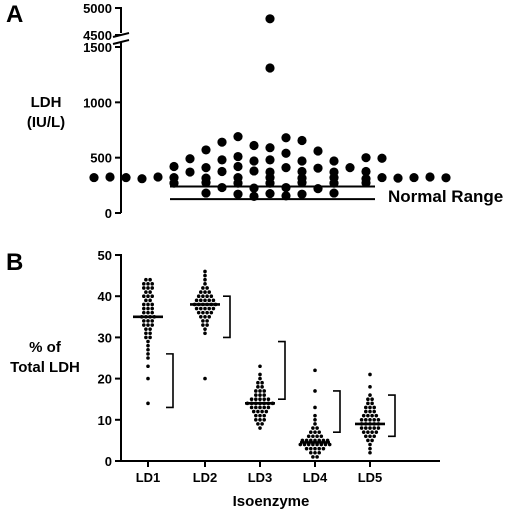  Describe the element at coordinates (148, 477) in the screenshot. I see `panel-b-category-label: LD1` at that location.